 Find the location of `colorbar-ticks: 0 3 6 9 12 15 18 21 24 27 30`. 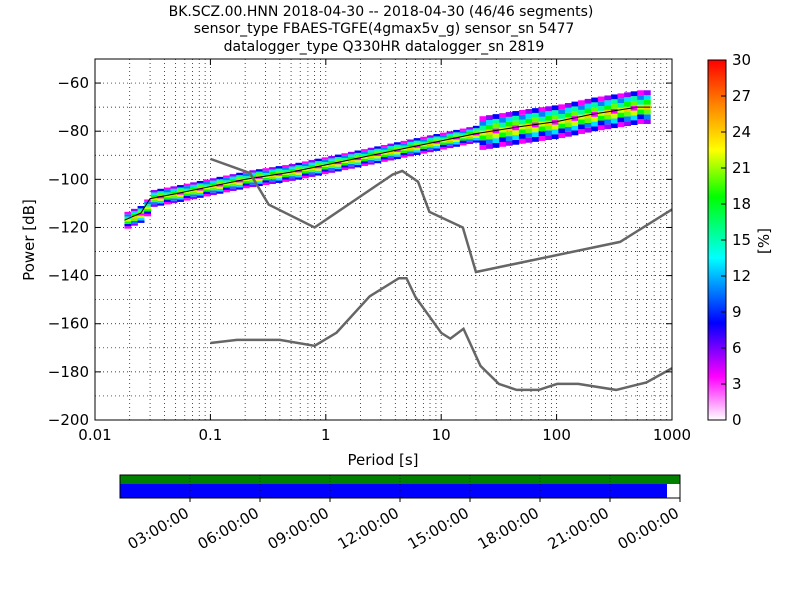

colorbar-ticks: 0 3 6 9 12 15 18 21 24 27 30 is located at coordinates (736, 240).